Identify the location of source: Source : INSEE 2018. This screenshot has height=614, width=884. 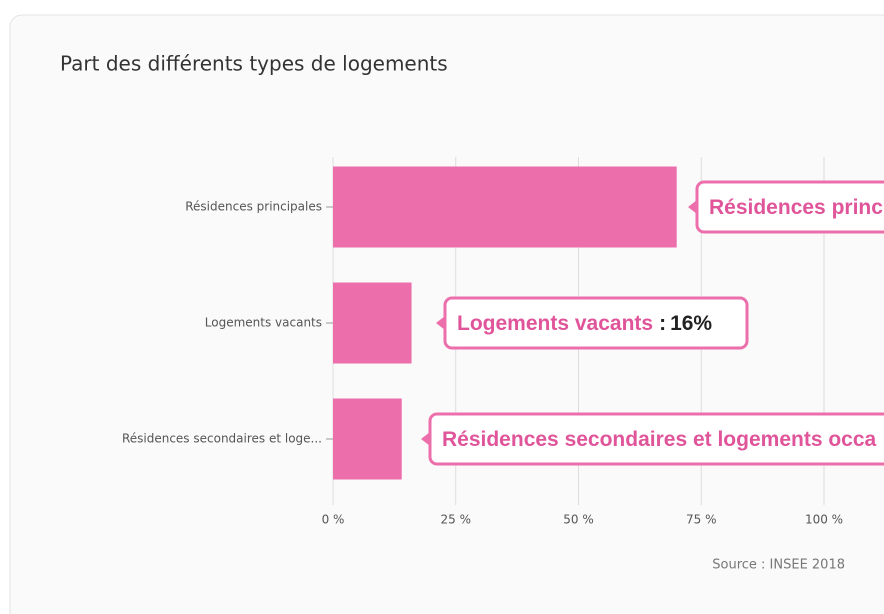
(778, 565).